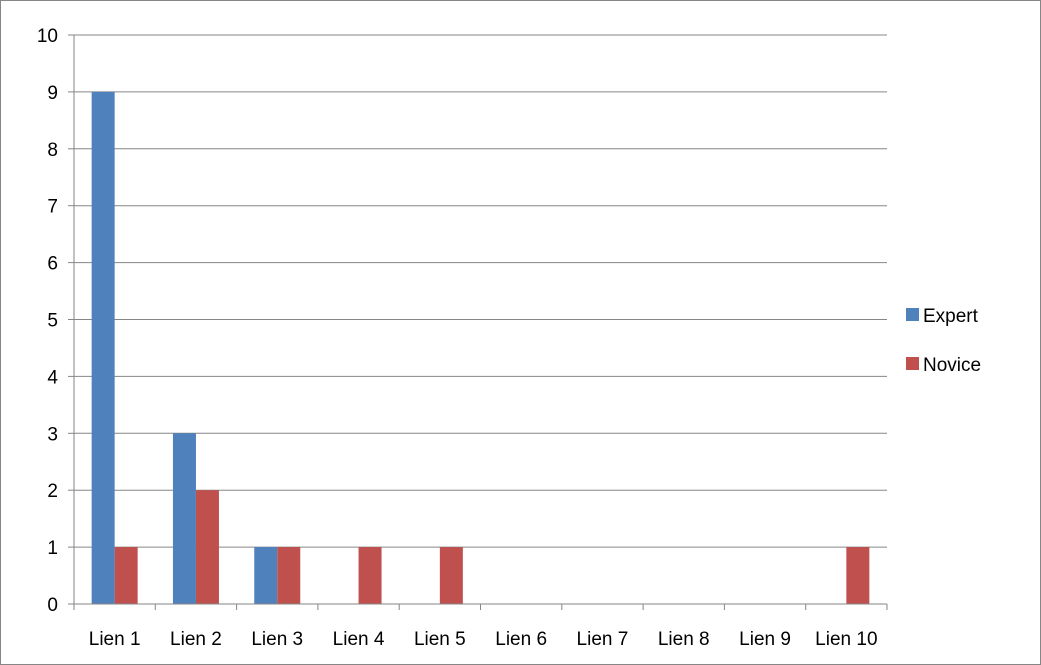 The height and width of the screenshot is (665, 1041). I want to click on legend-item-expert: Expert, so click(942, 316).